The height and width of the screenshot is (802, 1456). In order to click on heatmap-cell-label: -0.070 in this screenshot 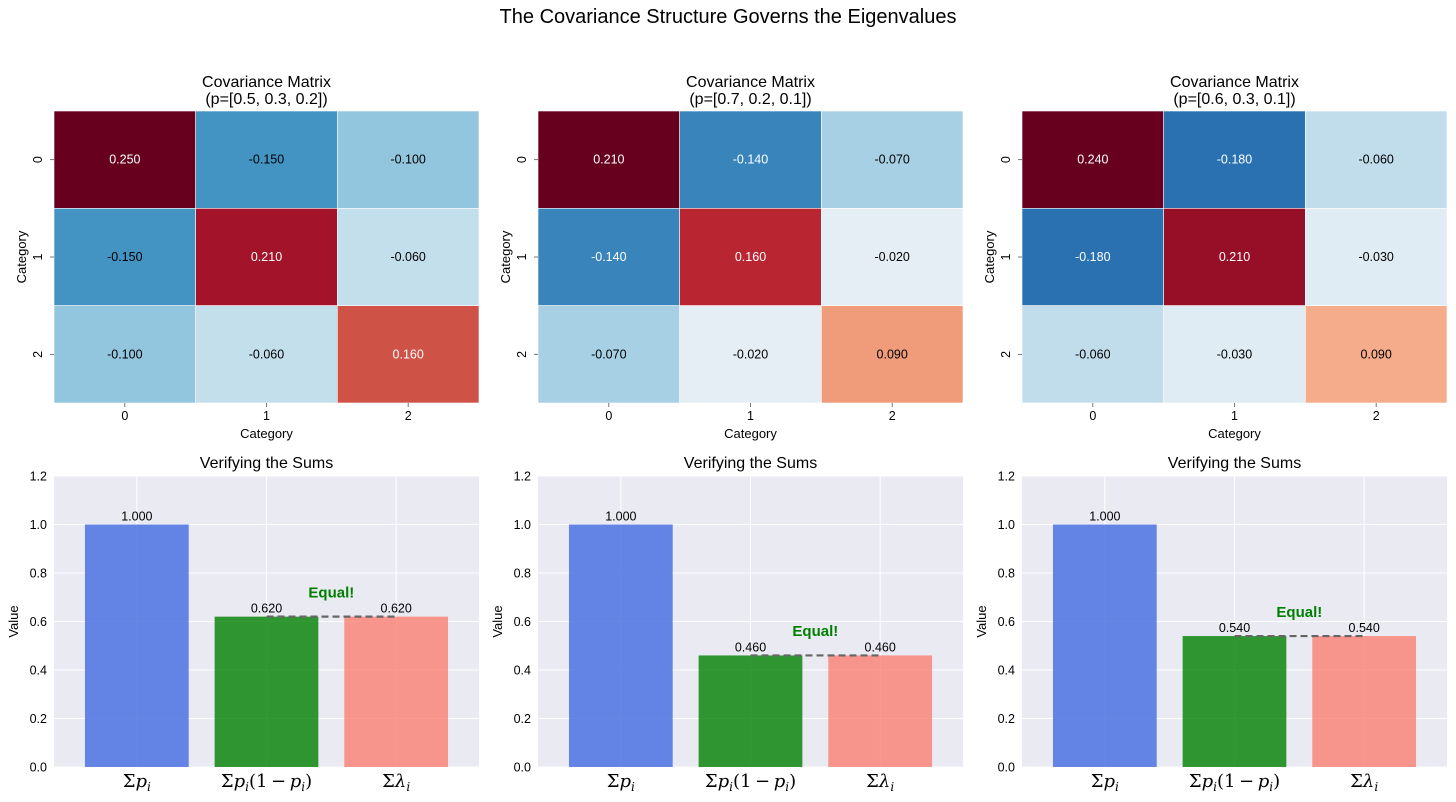, I will do `click(608, 354)`.